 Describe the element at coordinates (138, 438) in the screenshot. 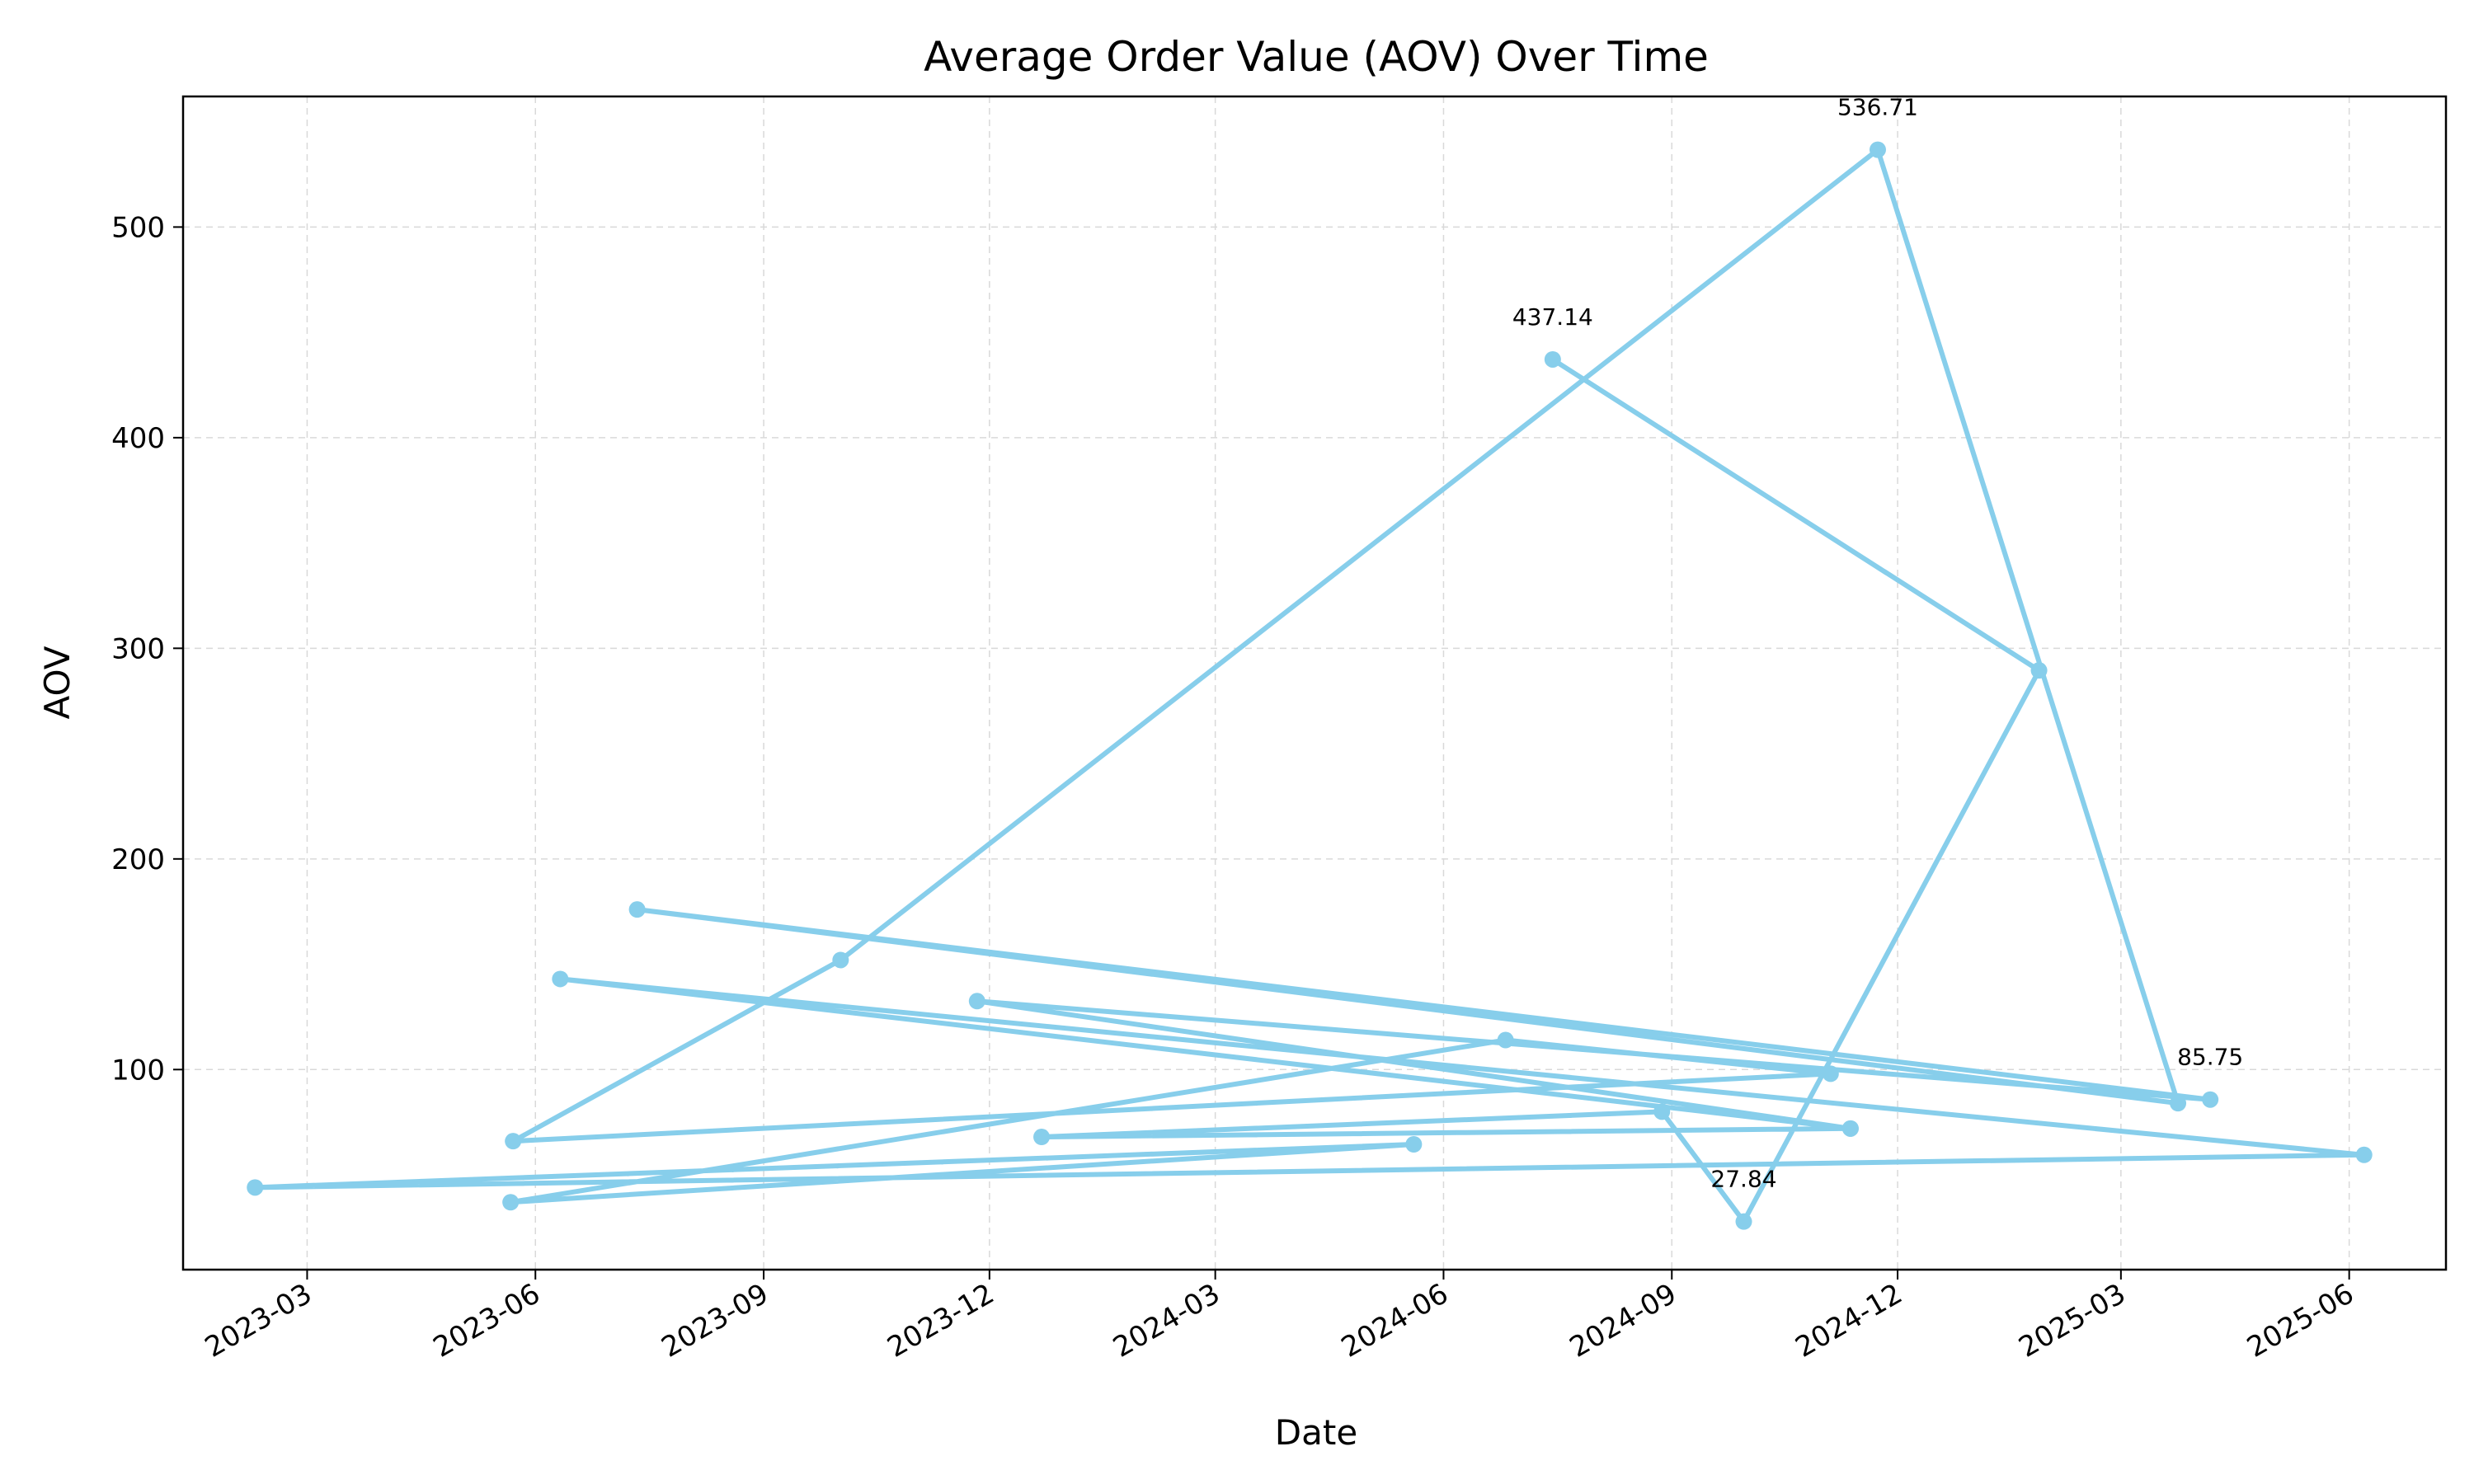

I see `y-tick-label: 400` at that location.